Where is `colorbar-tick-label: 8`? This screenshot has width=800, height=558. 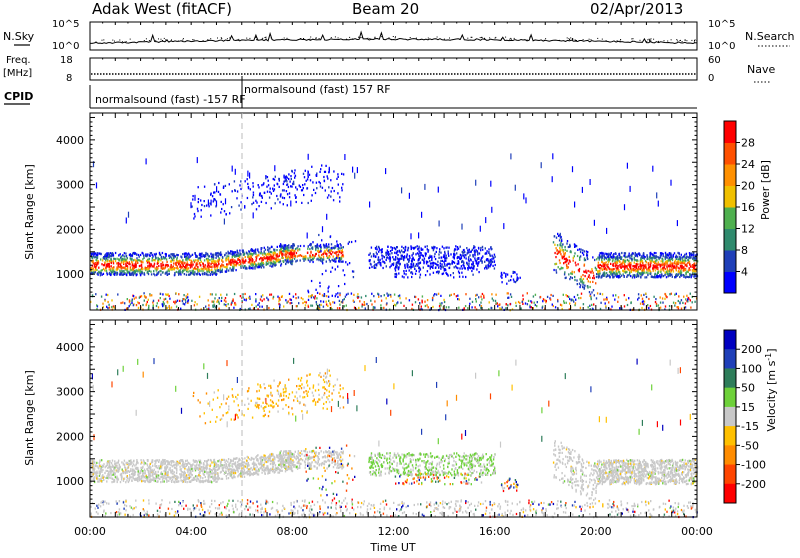 colorbar-tick-label: 8 is located at coordinates (744, 250).